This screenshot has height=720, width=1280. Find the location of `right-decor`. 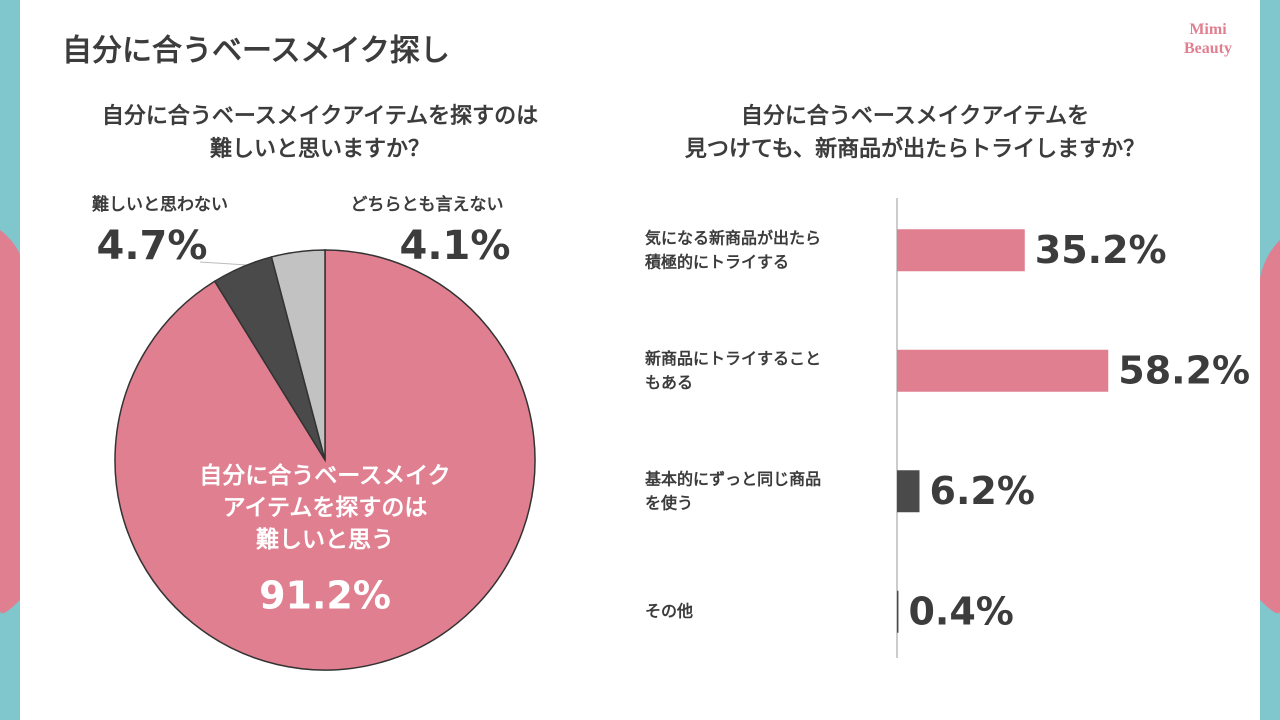

right-decor is located at coordinates (1268, 427).